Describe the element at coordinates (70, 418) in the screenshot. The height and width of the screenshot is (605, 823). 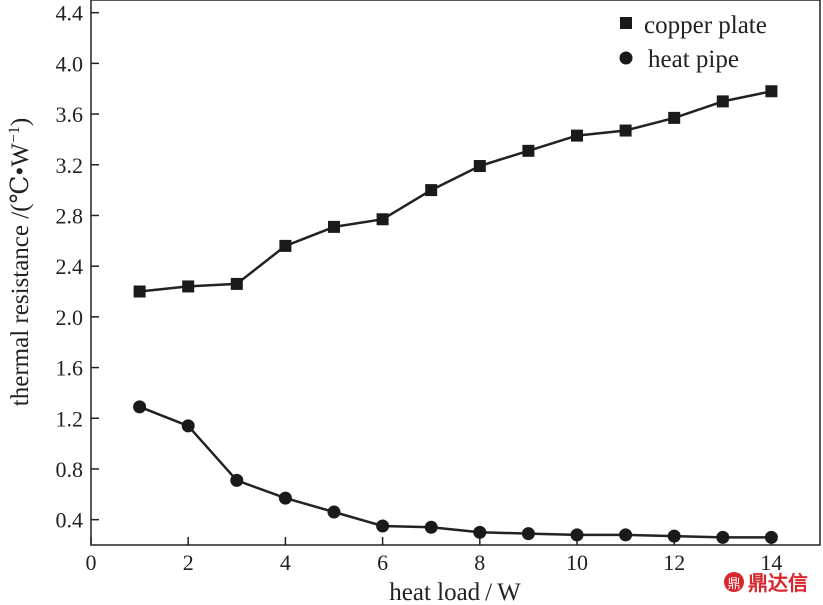
I see `y-tick-label: 1.2` at that location.